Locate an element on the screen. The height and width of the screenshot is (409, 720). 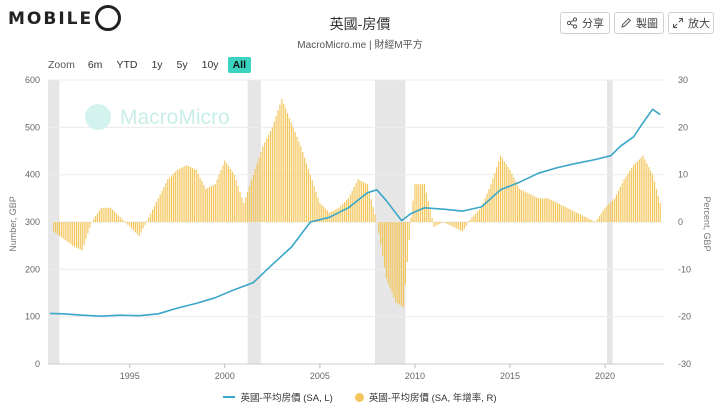
x-tick-label: 2010 is located at coordinates (415, 376).